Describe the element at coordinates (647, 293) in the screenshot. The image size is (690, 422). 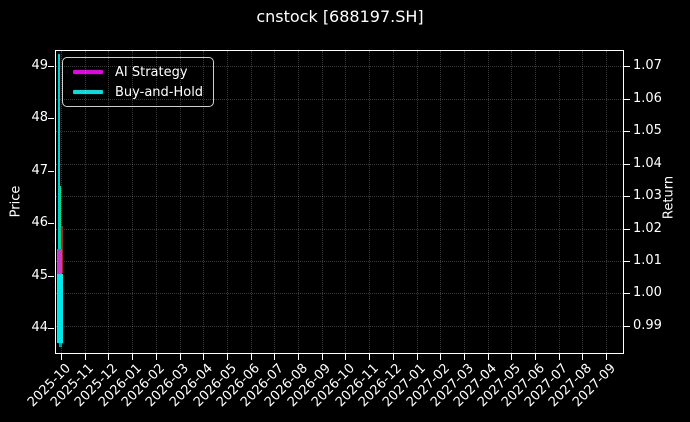
I see `y-axis-tick-label: 1.00` at that location.